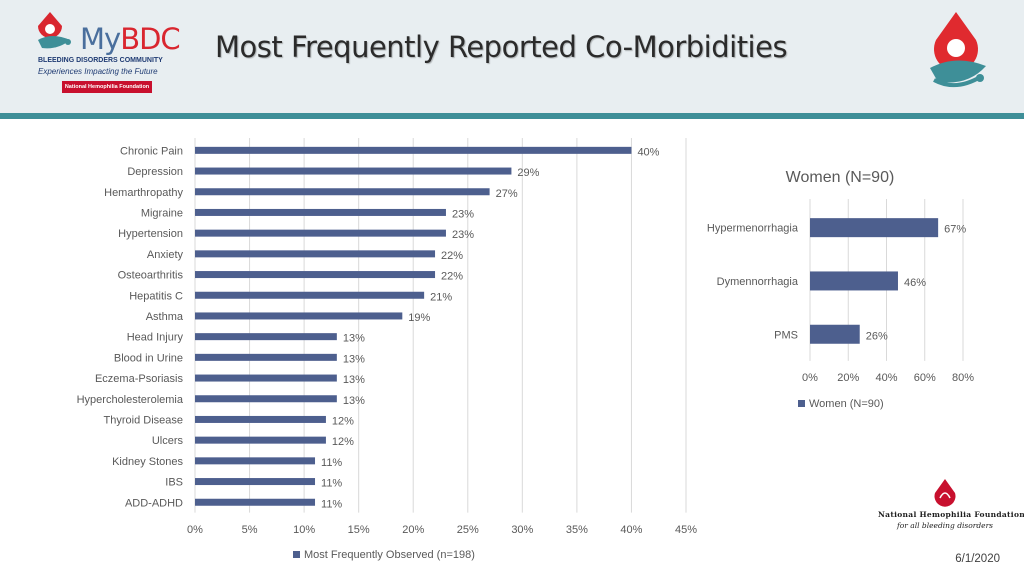 This screenshot has height=576, width=1024. What do you see at coordinates (507, 194) in the screenshot?
I see `data-label: 27%` at bounding box center [507, 194].